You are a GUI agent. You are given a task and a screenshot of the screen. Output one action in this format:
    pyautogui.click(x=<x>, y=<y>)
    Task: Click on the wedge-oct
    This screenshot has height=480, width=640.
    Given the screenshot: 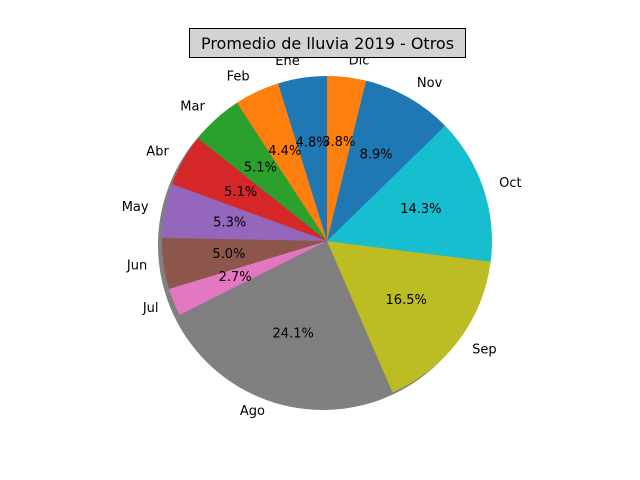 What is the action you would take?
    pyautogui.click(x=410, y=193)
    